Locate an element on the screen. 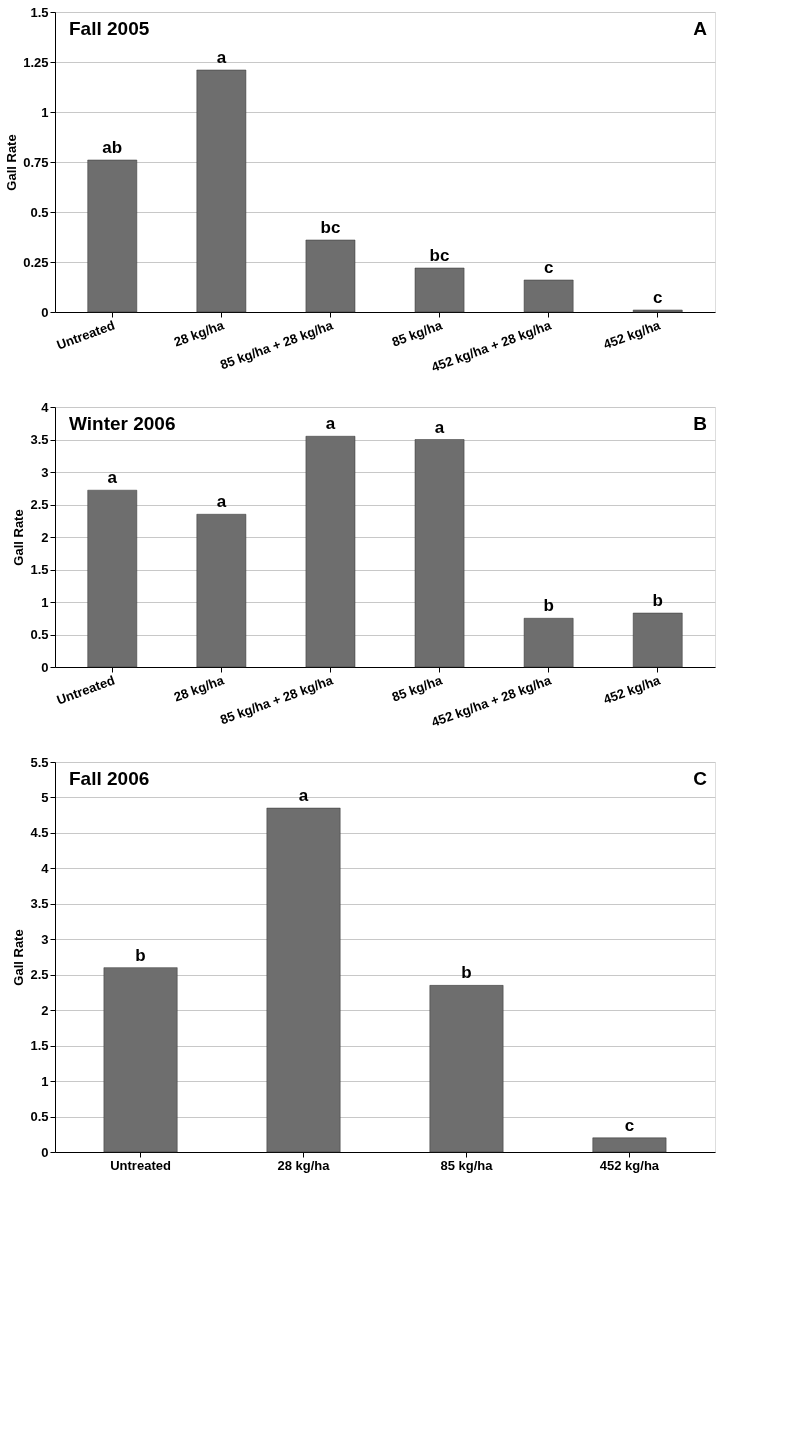 The image size is (804, 1456). annotation: B is located at coordinates (700, 423).